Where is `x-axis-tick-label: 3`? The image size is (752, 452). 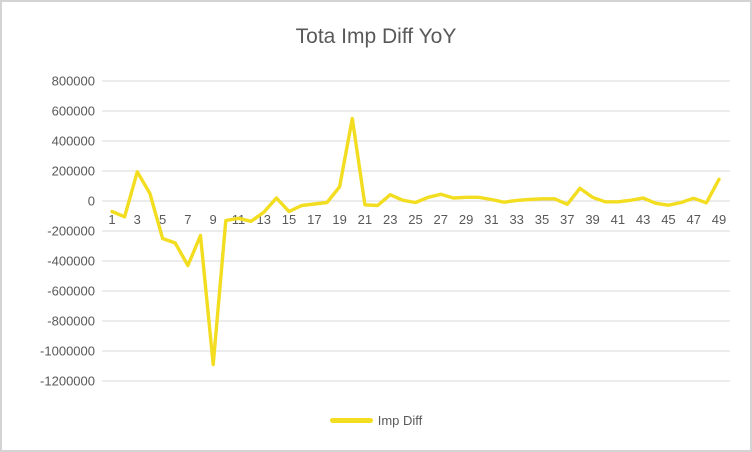
x-axis-tick-label: 3 is located at coordinates (137, 219).